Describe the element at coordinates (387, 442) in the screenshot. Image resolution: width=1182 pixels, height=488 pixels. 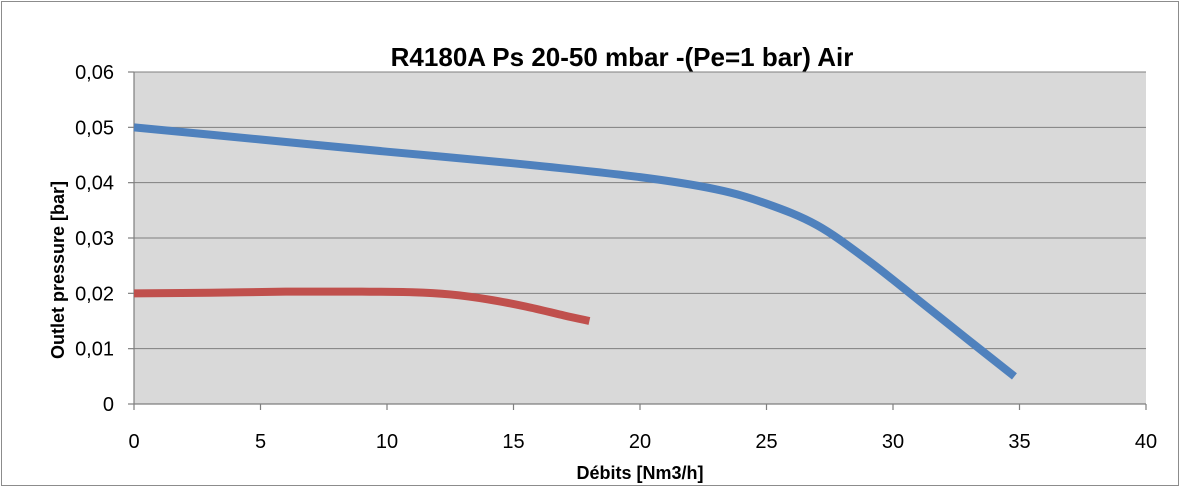
I see `x-tick-label-2: 10` at that location.